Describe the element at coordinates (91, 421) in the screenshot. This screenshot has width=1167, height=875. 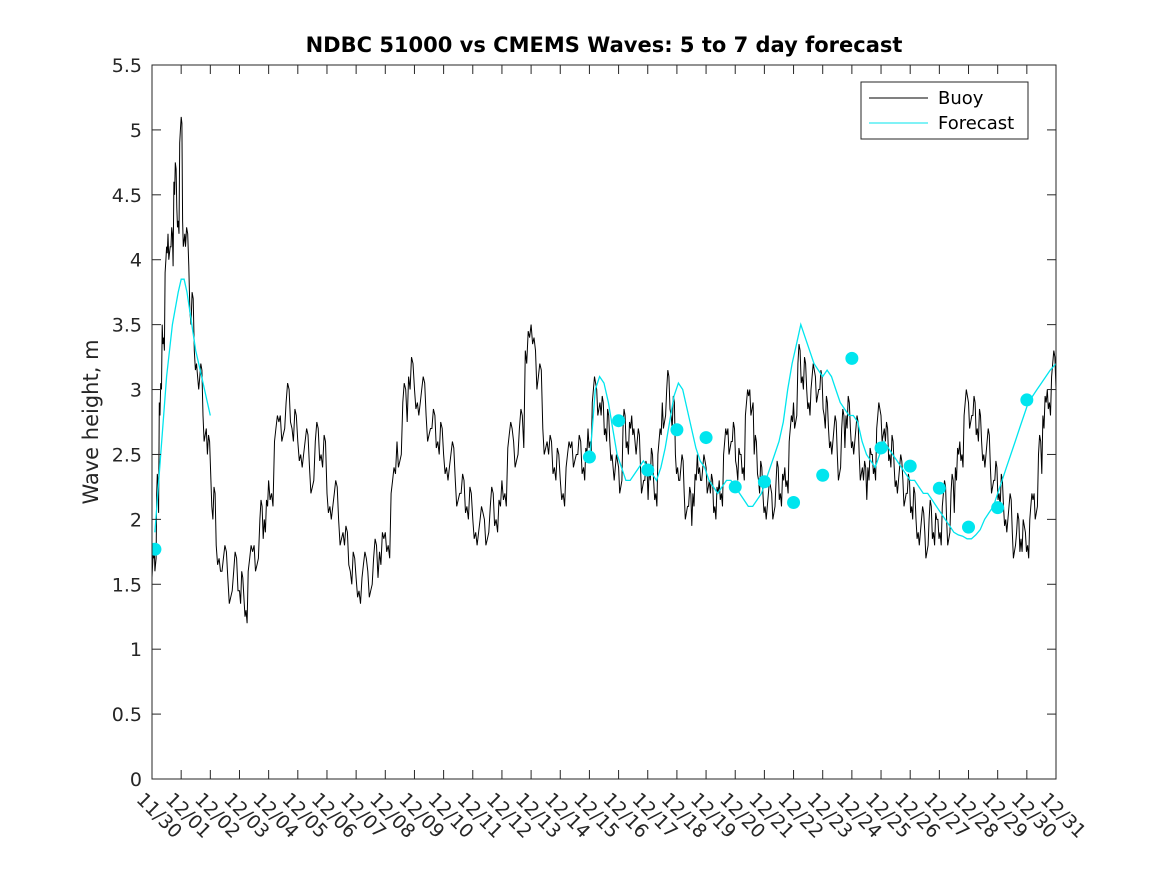
I see `y-axis-label: Wave height, m` at that location.